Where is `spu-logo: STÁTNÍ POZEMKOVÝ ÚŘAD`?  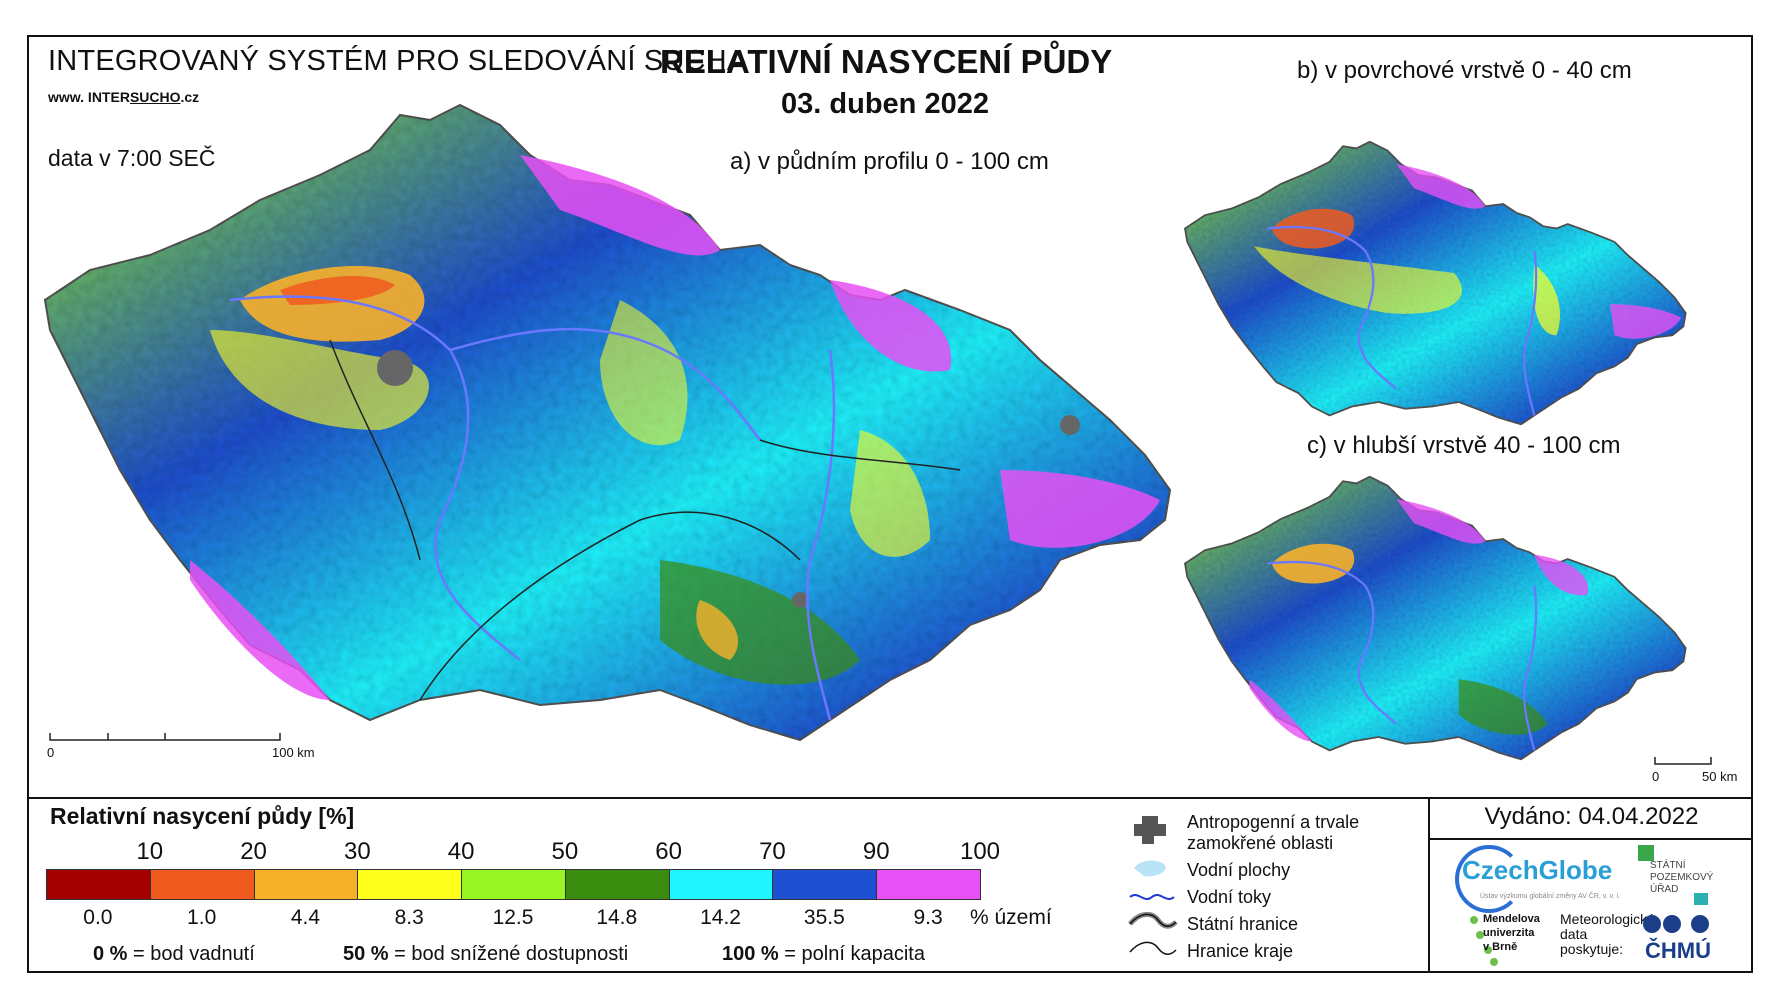 spu-logo: STÁTNÍ POZEMKOVÝ ÚŘAD is located at coordinates (1681, 878).